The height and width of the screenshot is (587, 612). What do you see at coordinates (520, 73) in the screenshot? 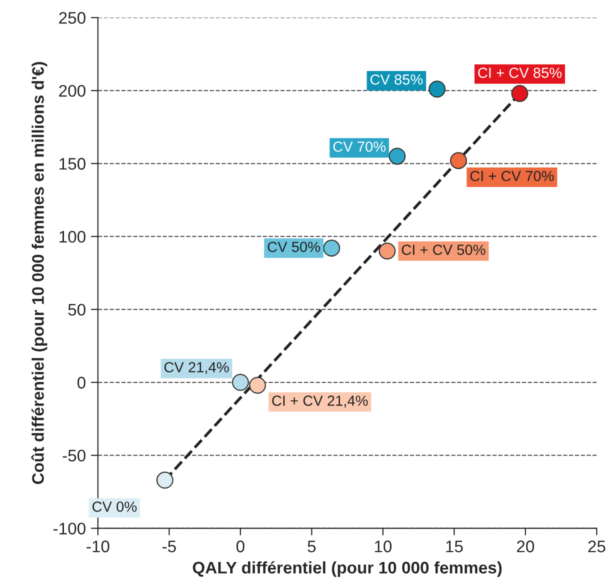
I see `series-label: CI + CV 85%` at bounding box center [520, 73].